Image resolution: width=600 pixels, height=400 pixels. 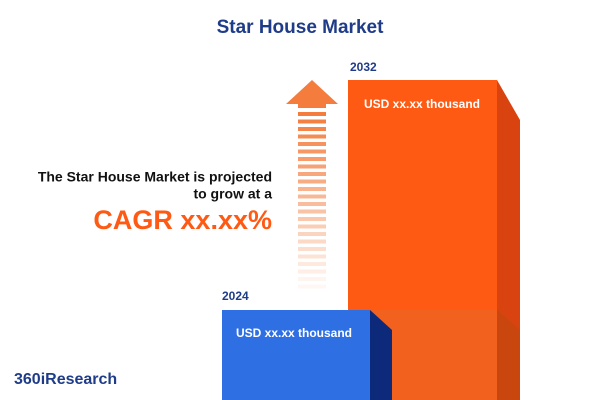 What do you see at coordinates (65, 379) in the screenshot?
I see `brand-logo: 360iResearch` at bounding box center [65, 379].